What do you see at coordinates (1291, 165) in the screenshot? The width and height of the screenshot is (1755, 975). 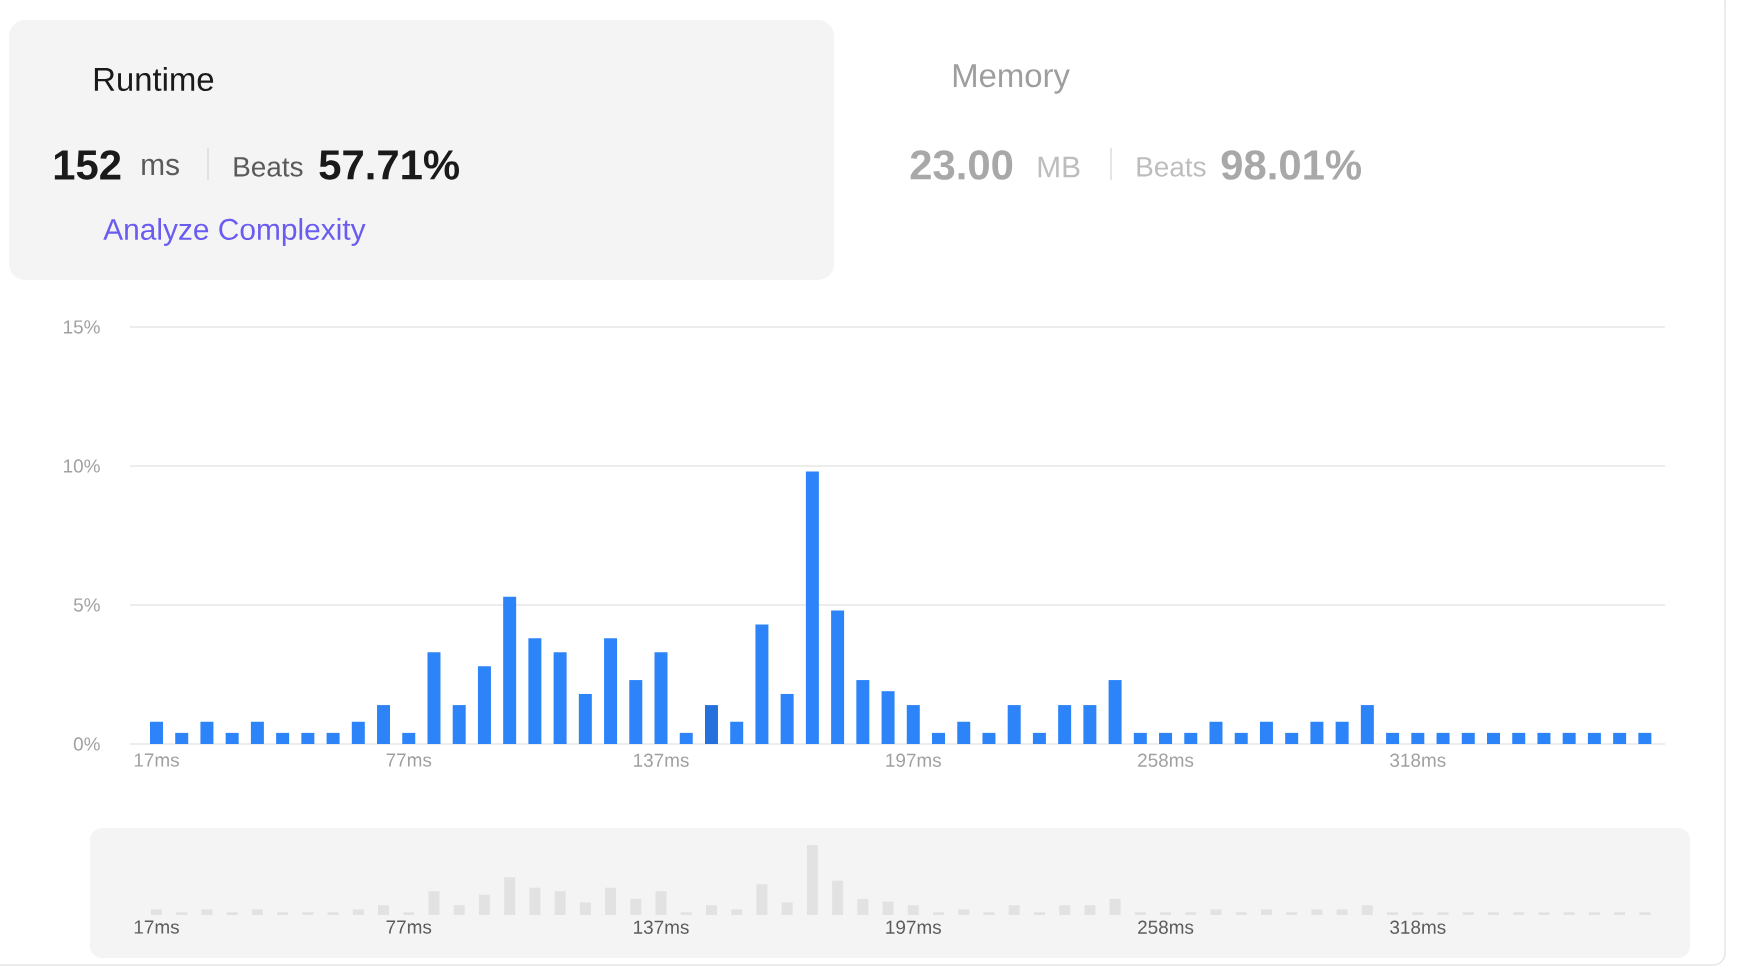 I see `text: 98.01%` at bounding box center [1291, 165].